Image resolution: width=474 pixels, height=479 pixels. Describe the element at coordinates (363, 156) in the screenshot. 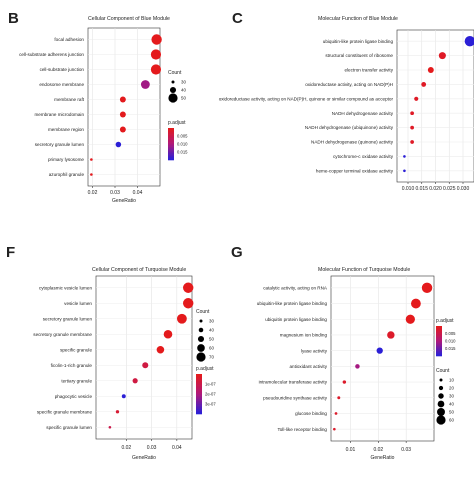

I see `y-tick-label: cytochrome-c oxidase activity` at that location.